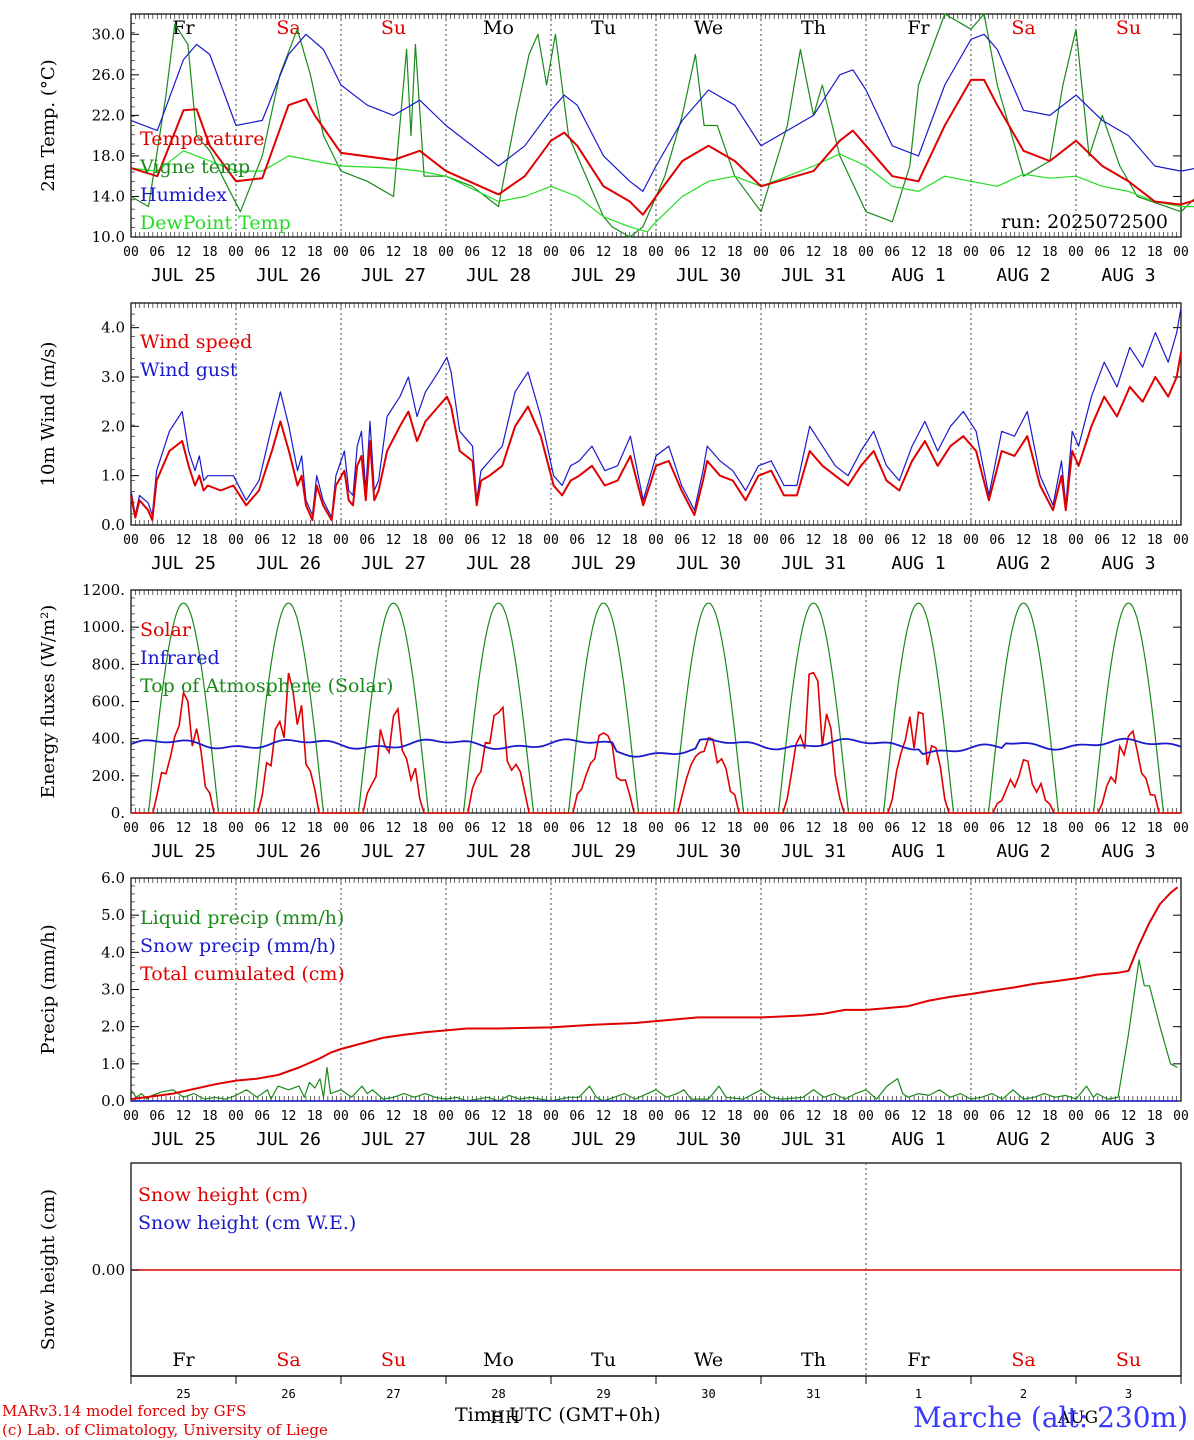 This screenshot has height=1440, width=1194. What do you see at coordinates (124, 1411) in the screenshot?
I see `model-credit: MARv3.14 model forced by GFS` at bounding box center [124, 1411].